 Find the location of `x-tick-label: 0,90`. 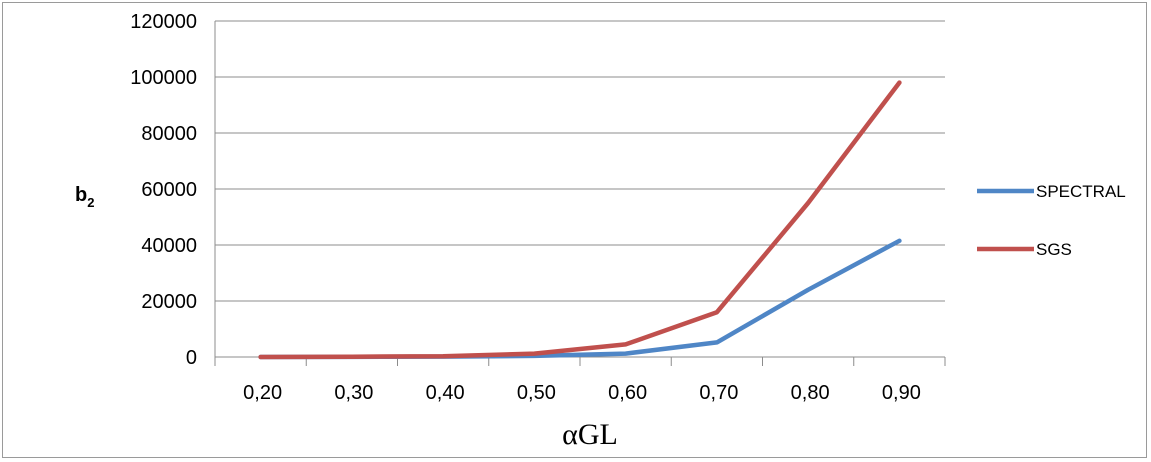

x-tick-label: 0,90 is located at coordinates (901, 393).